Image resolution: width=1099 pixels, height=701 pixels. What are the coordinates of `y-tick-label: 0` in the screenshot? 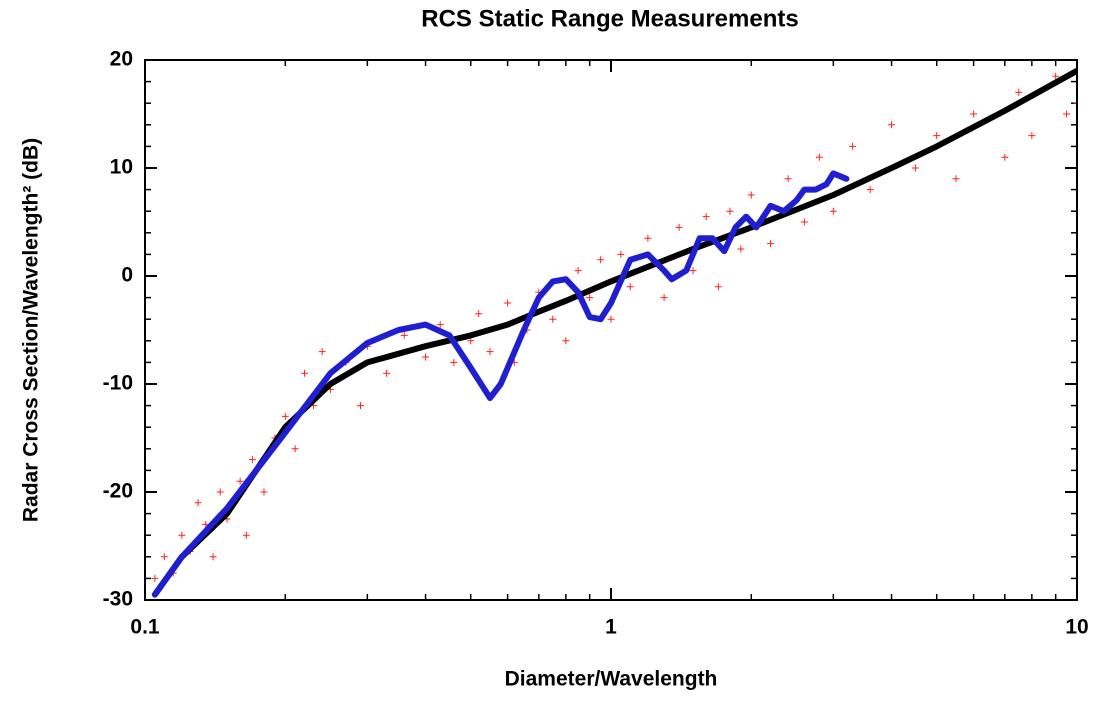 It's located at (127, 275).